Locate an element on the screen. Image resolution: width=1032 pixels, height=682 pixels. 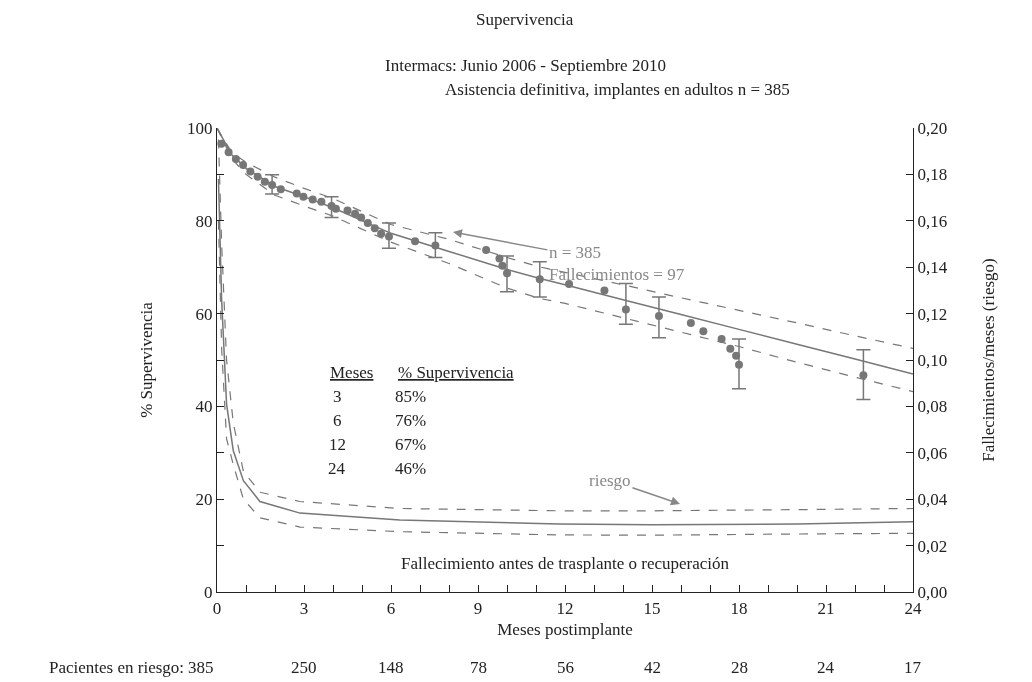
x-tick-label: 6 is located at coordinates (391, 608).